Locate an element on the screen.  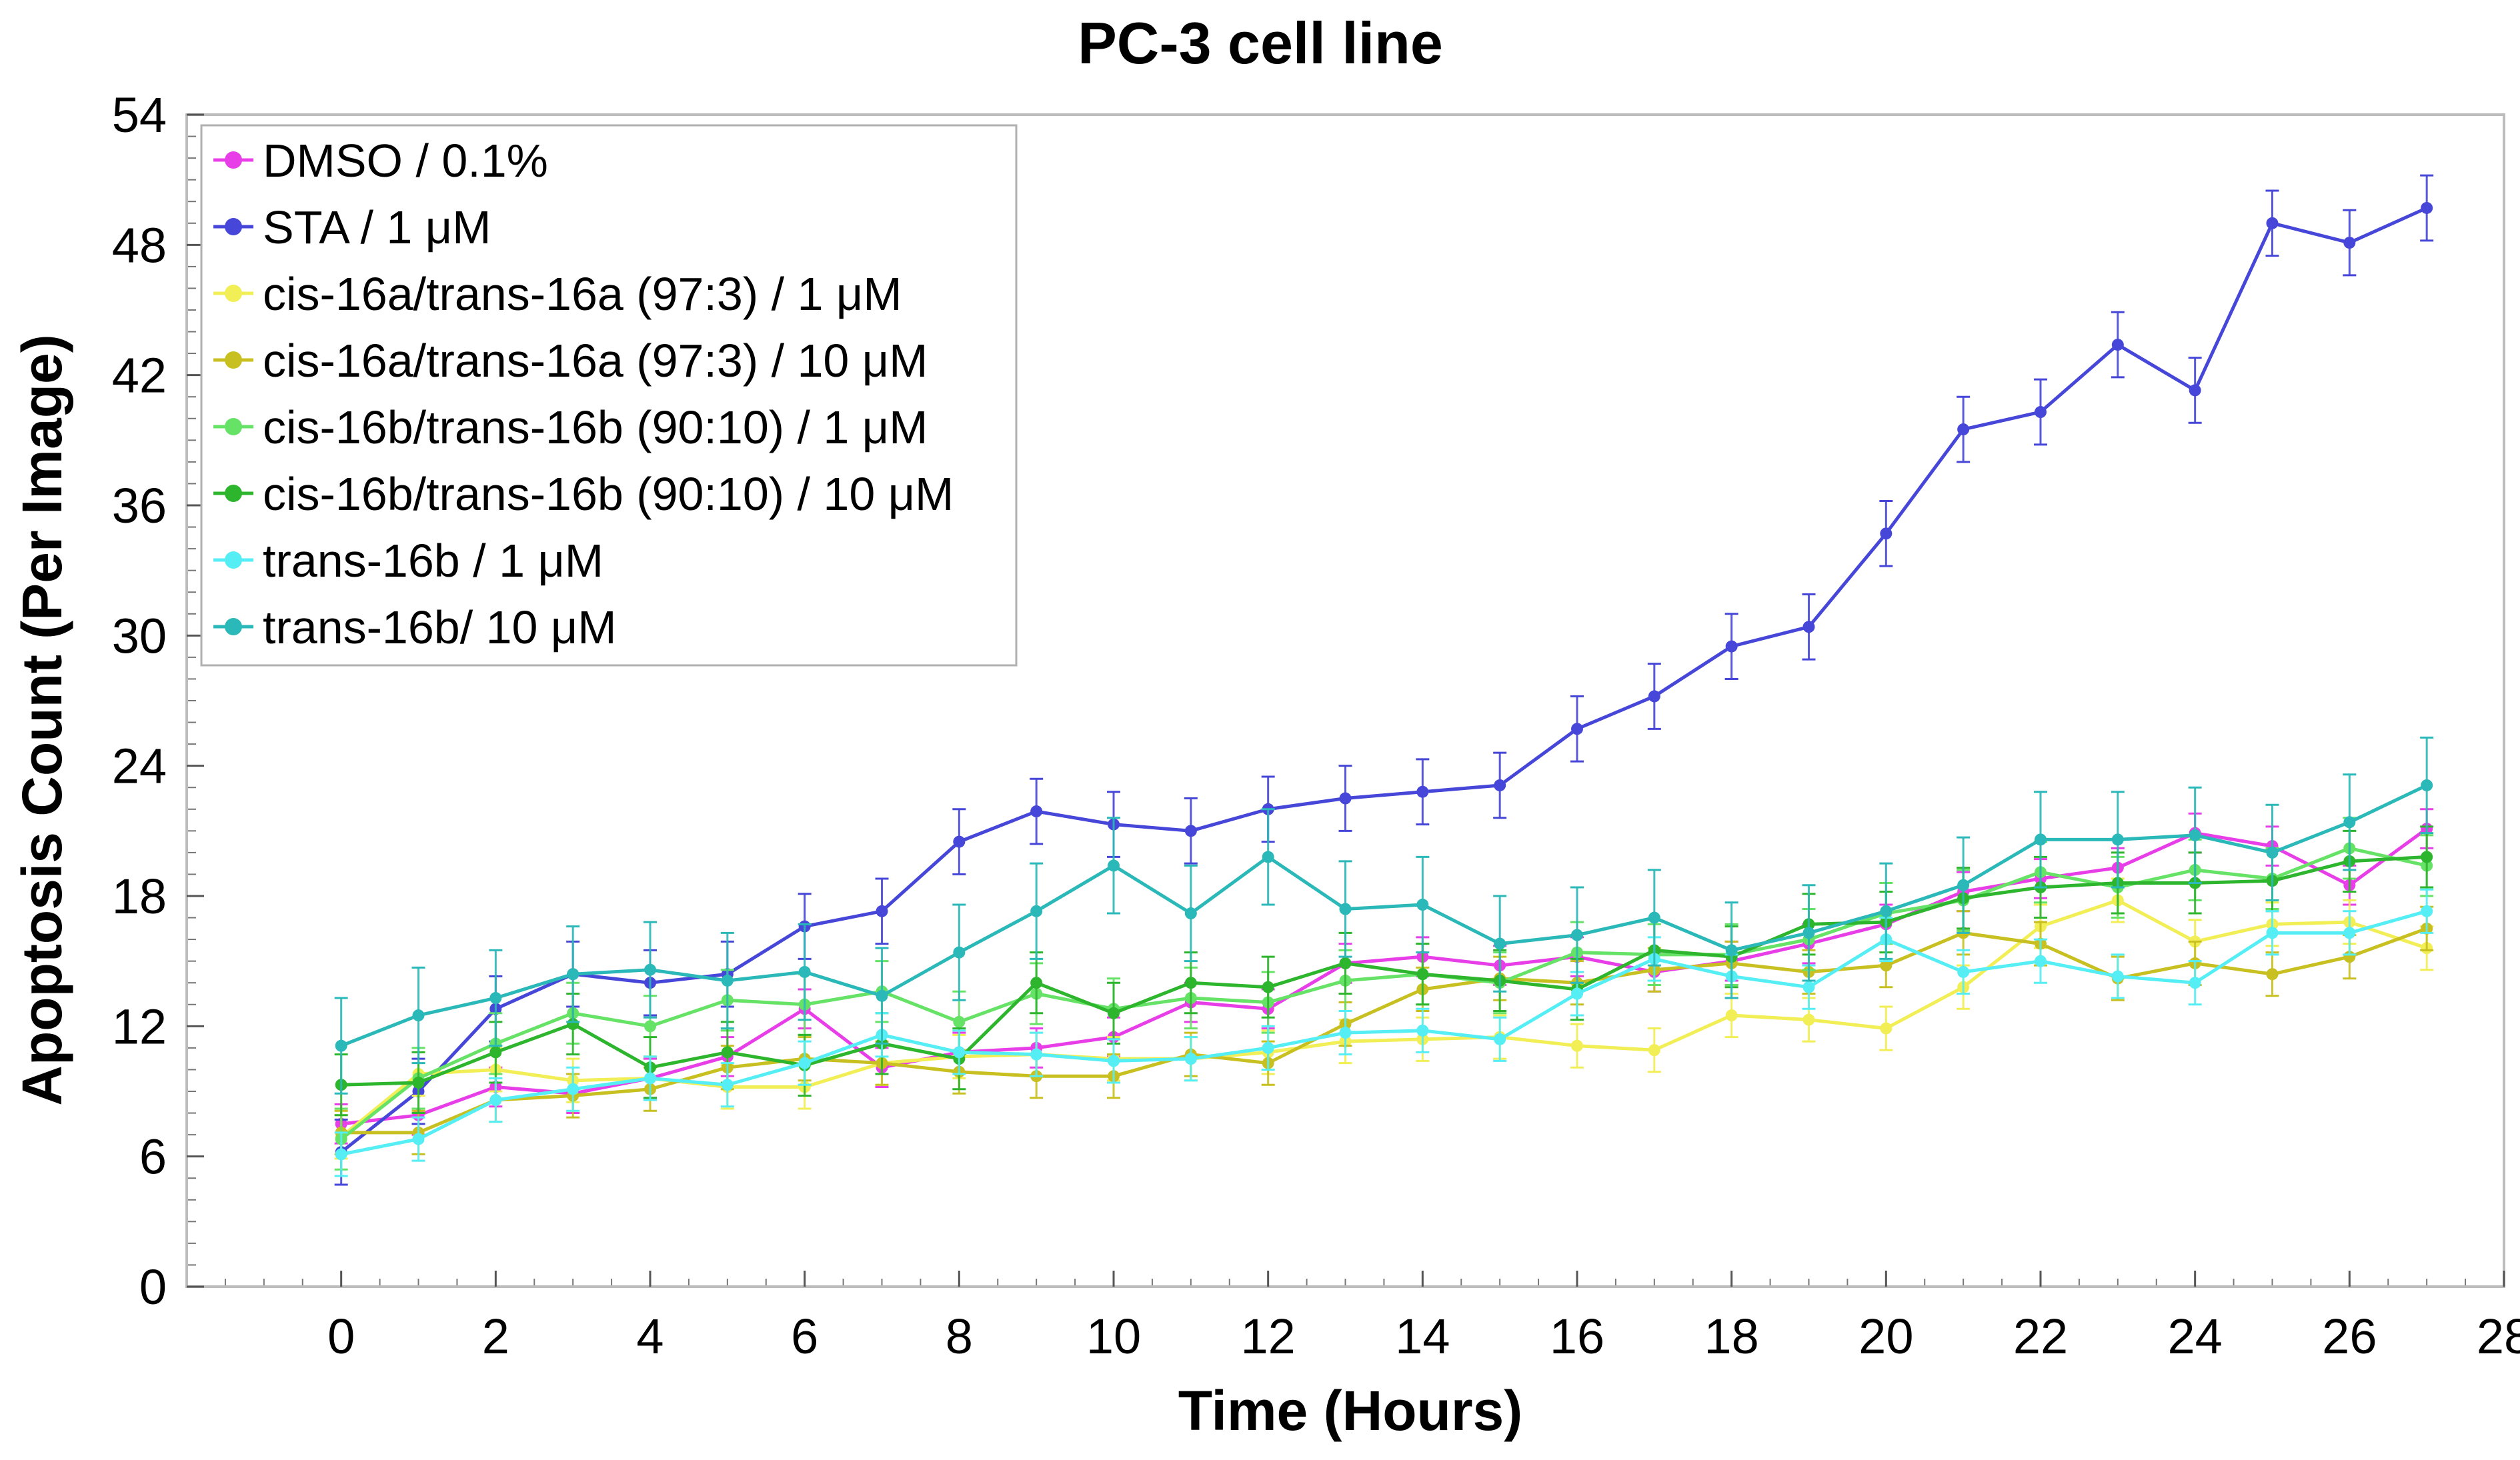
legend-label: cis-16a/trans-16a (97:3) / 1 μM is located at coordinates (582, 294).